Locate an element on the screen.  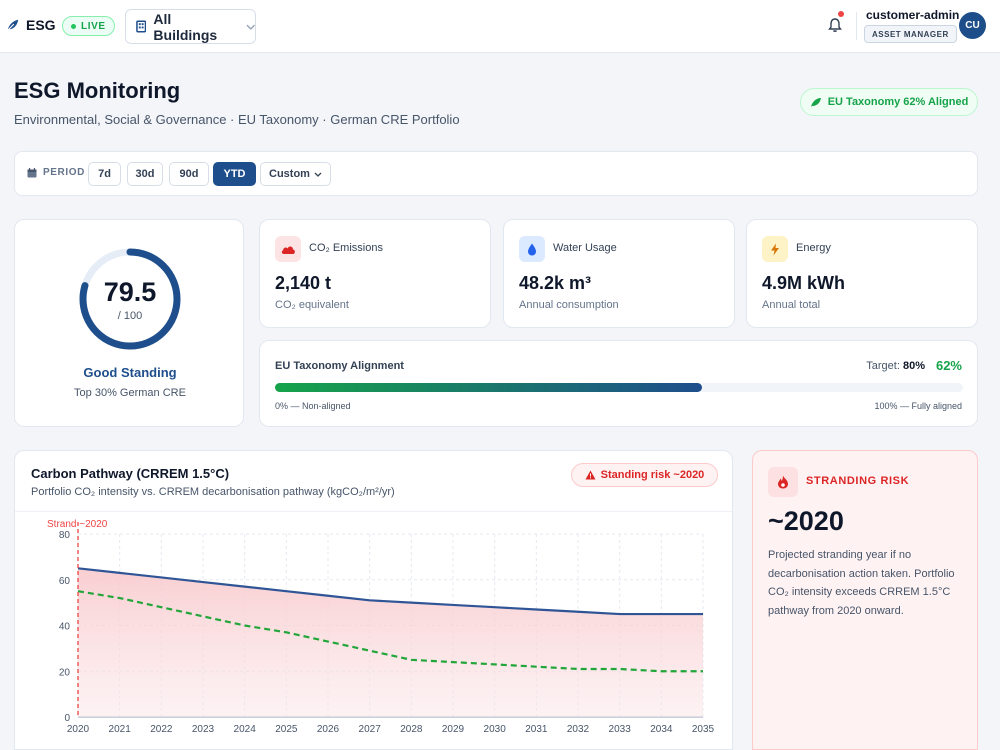
metric-subtitle: Annual total is located at coordinates (791, 305).